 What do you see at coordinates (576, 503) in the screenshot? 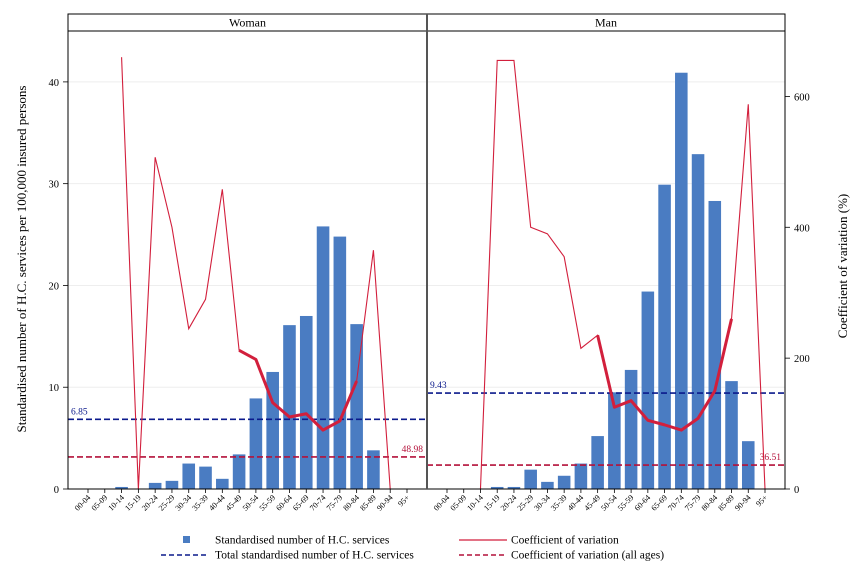
I see `panel-2-xtick-label-8: 40-44` at bounding box center [576, 503].